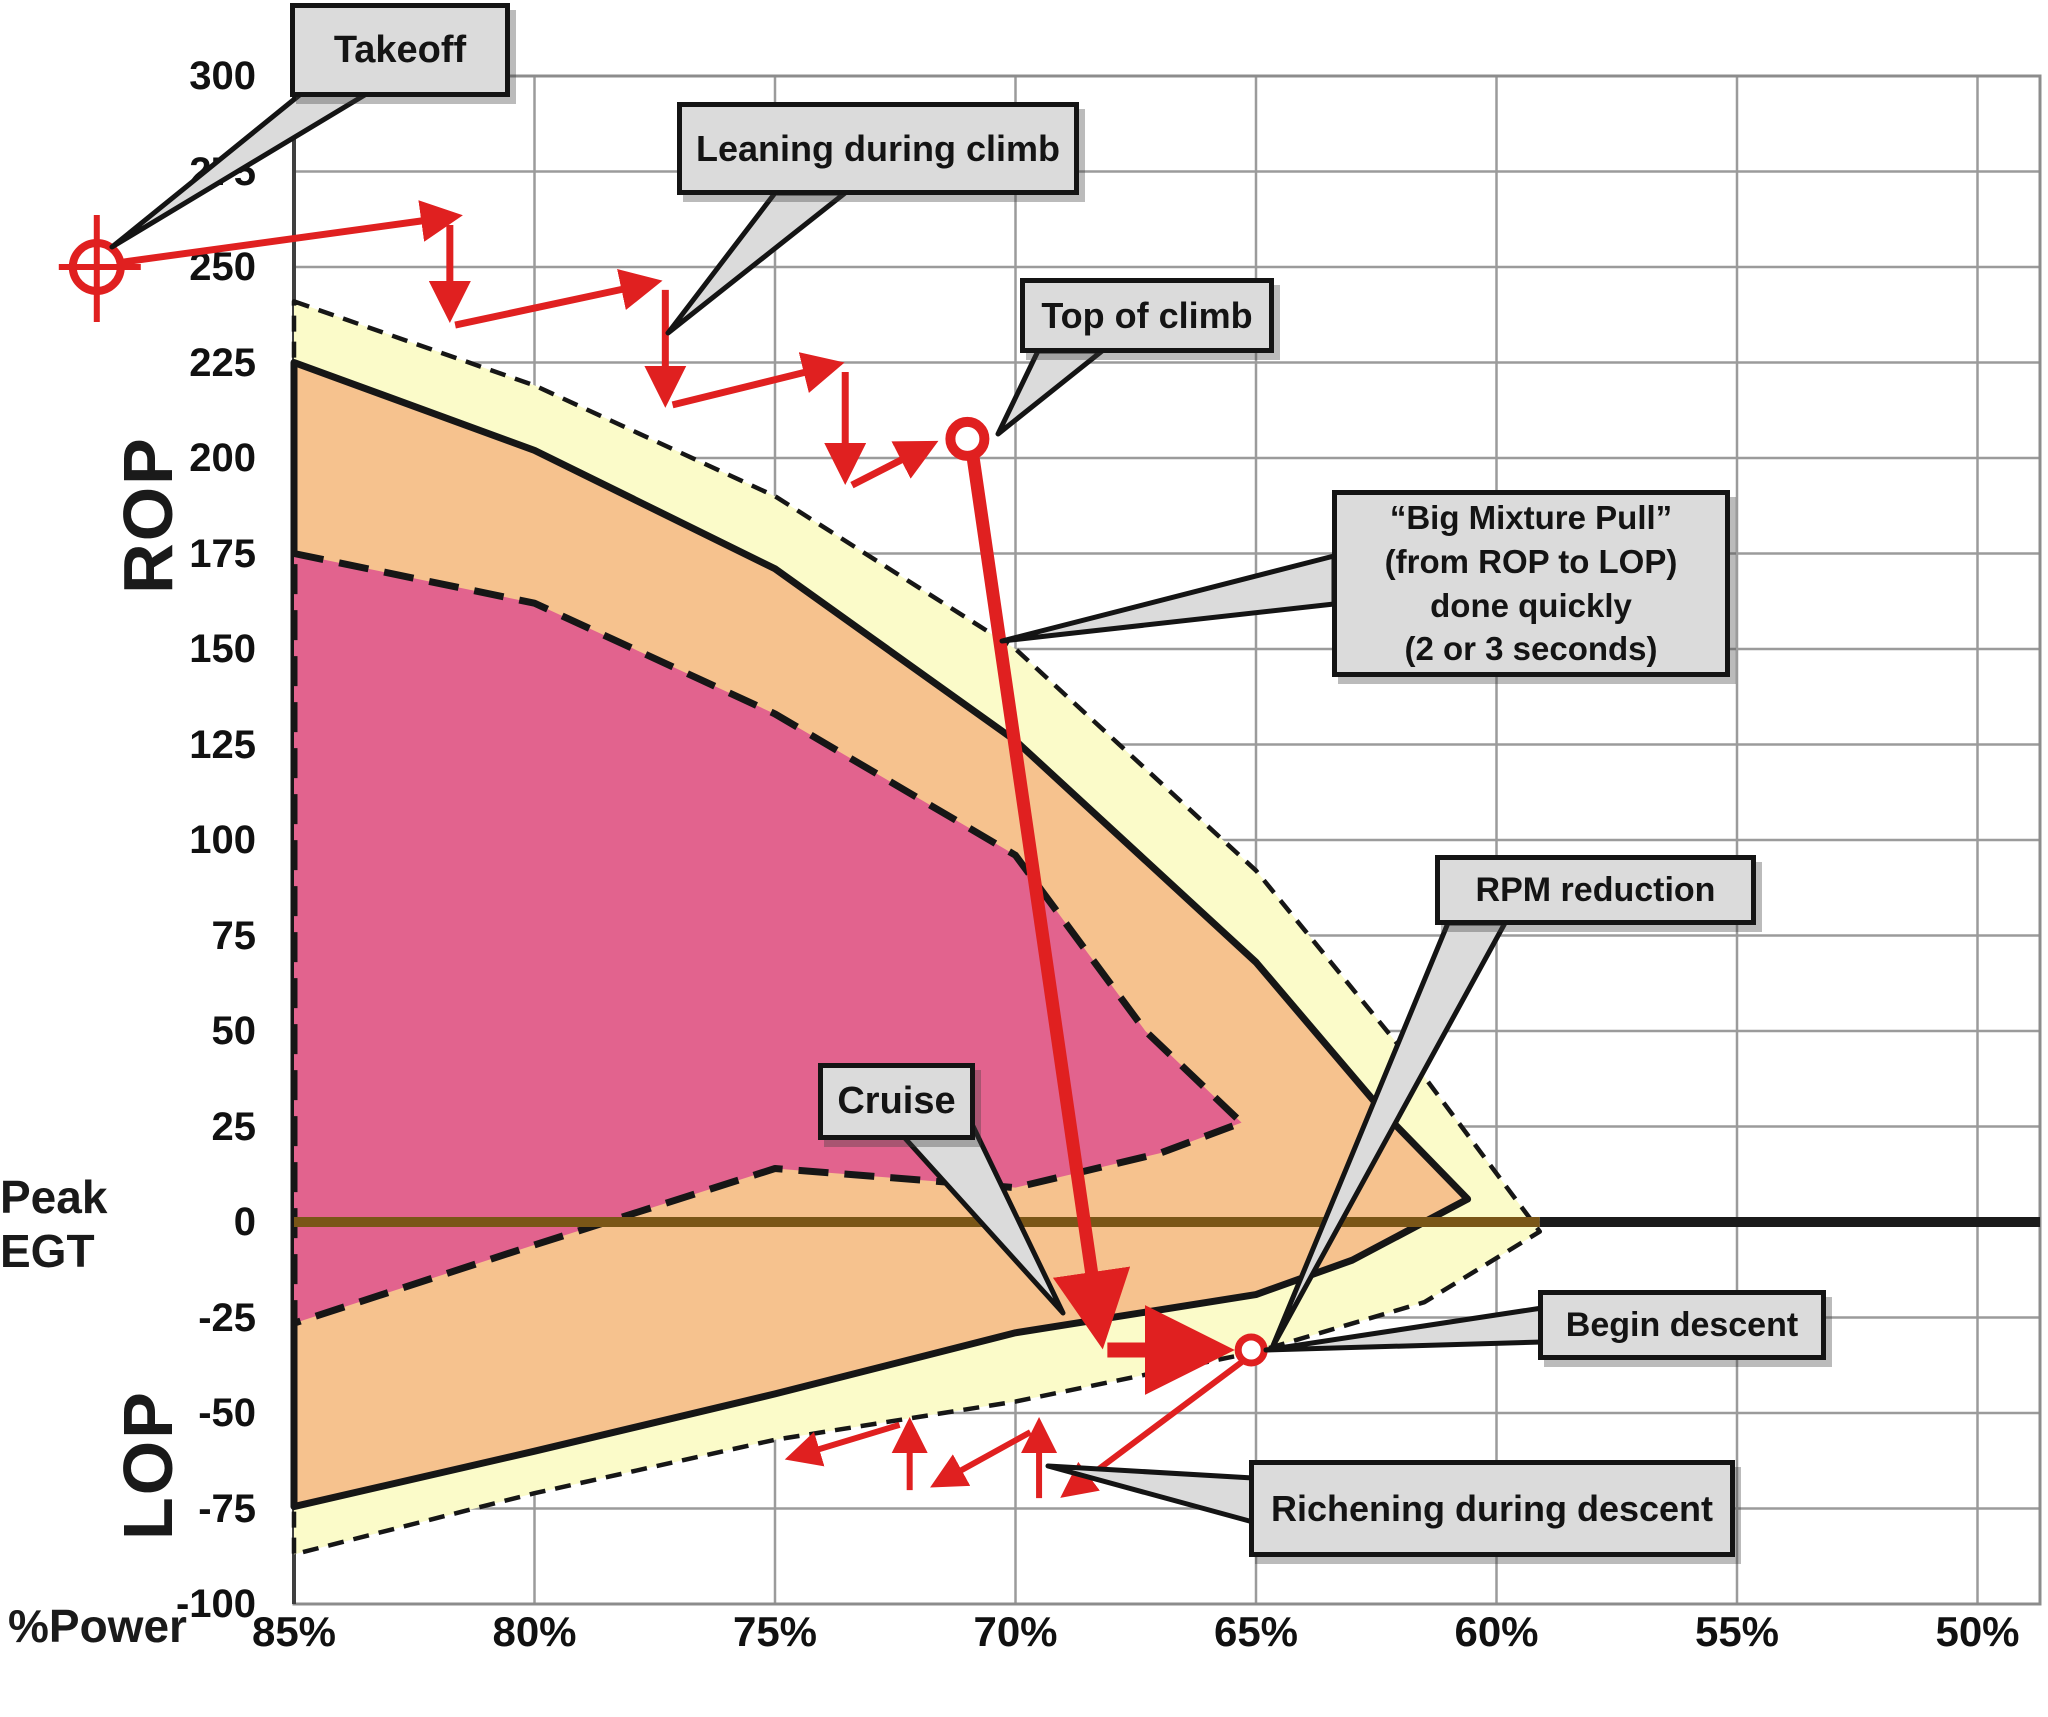 The image size is (2048, 1717). Describe the element at coordinates (97, 1626) in the screenshot. I see `x-axis-title: %Power` at that location.